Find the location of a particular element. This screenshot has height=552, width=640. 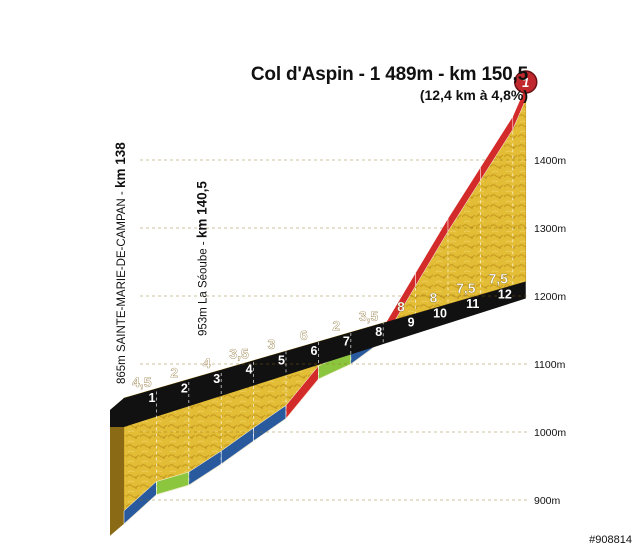

y-tick-label: 1300m is located at coordinates (550, 229).